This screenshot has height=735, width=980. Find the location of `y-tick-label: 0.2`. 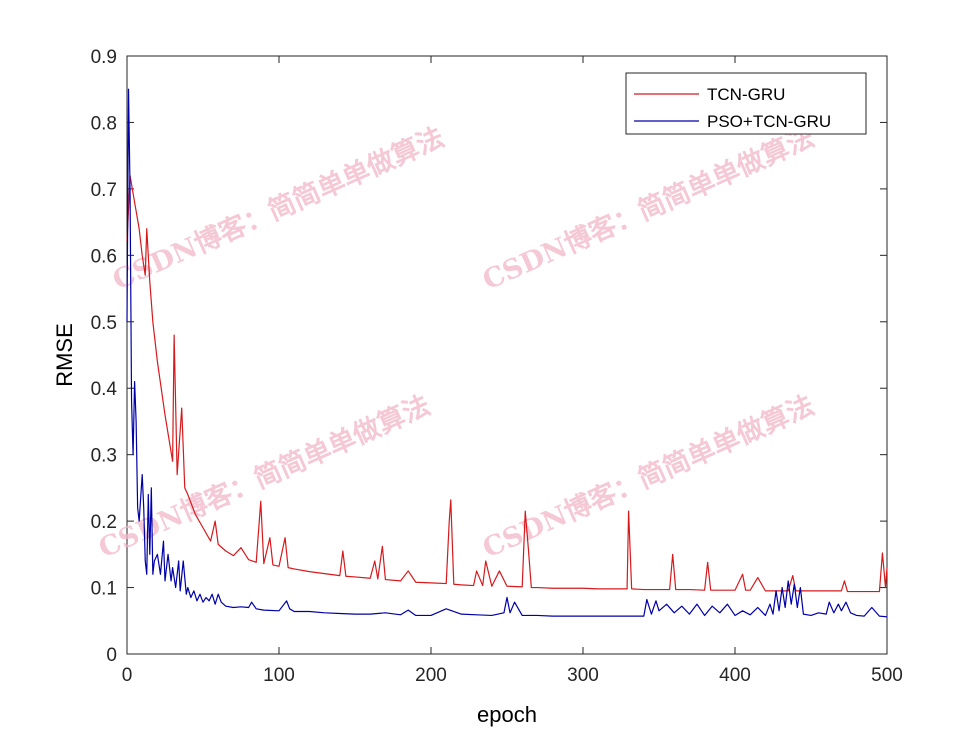

y-tick-label: 0.2 is located at coordinates (104, 522).